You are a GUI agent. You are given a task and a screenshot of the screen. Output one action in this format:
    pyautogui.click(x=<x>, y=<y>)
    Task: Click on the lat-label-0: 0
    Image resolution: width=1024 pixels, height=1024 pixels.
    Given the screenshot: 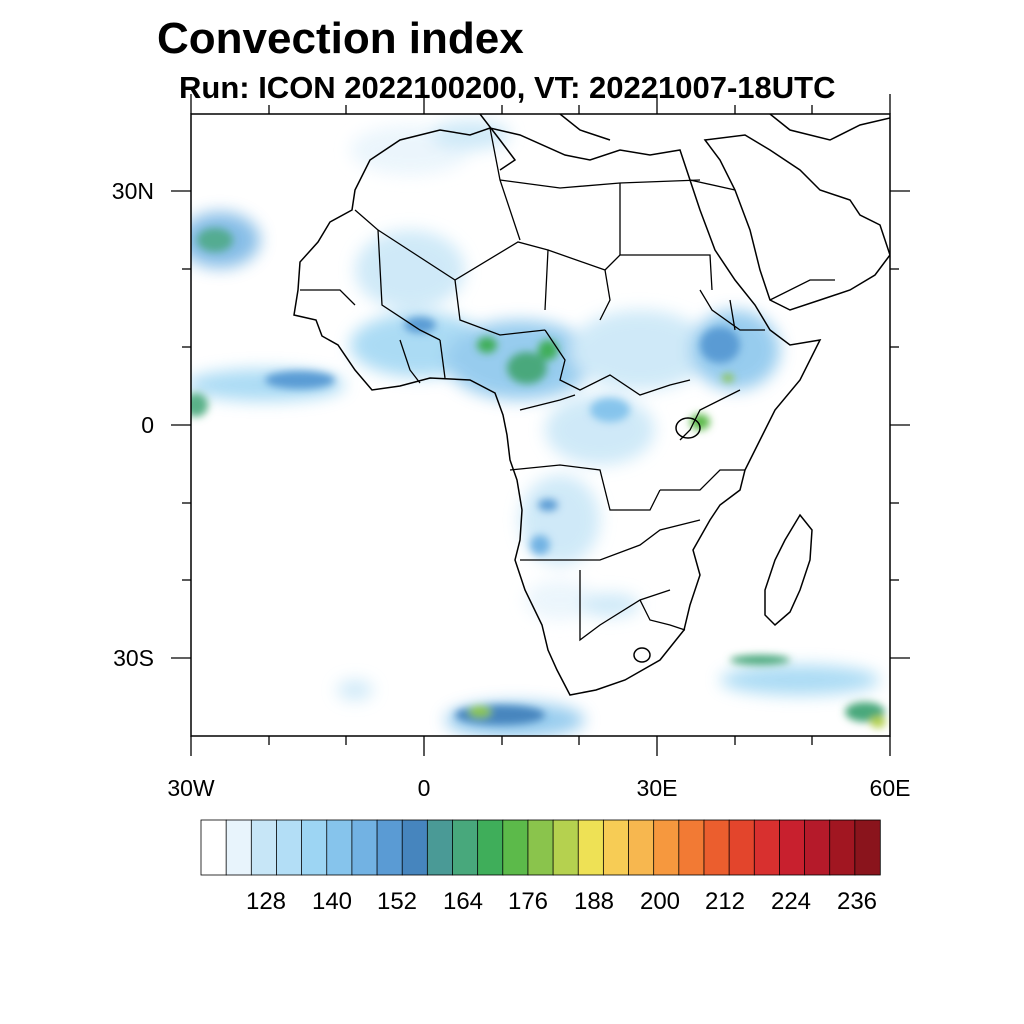 What is the action you would take?
    pyautogui.click(x=147, y=425)
    